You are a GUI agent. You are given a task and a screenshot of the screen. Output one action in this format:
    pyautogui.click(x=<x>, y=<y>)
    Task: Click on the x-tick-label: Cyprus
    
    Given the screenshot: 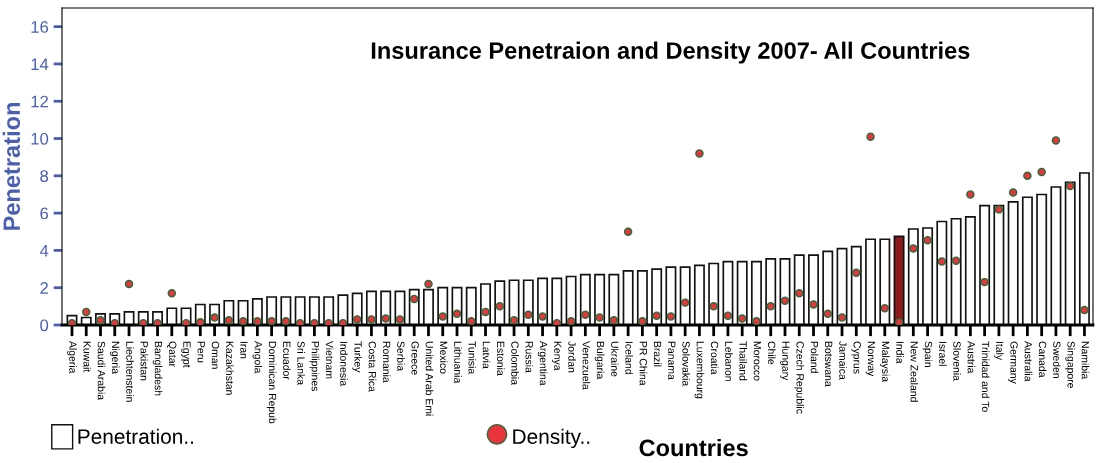 What is the action you would take?
    pyautogui.click(x=856, y=357)
    